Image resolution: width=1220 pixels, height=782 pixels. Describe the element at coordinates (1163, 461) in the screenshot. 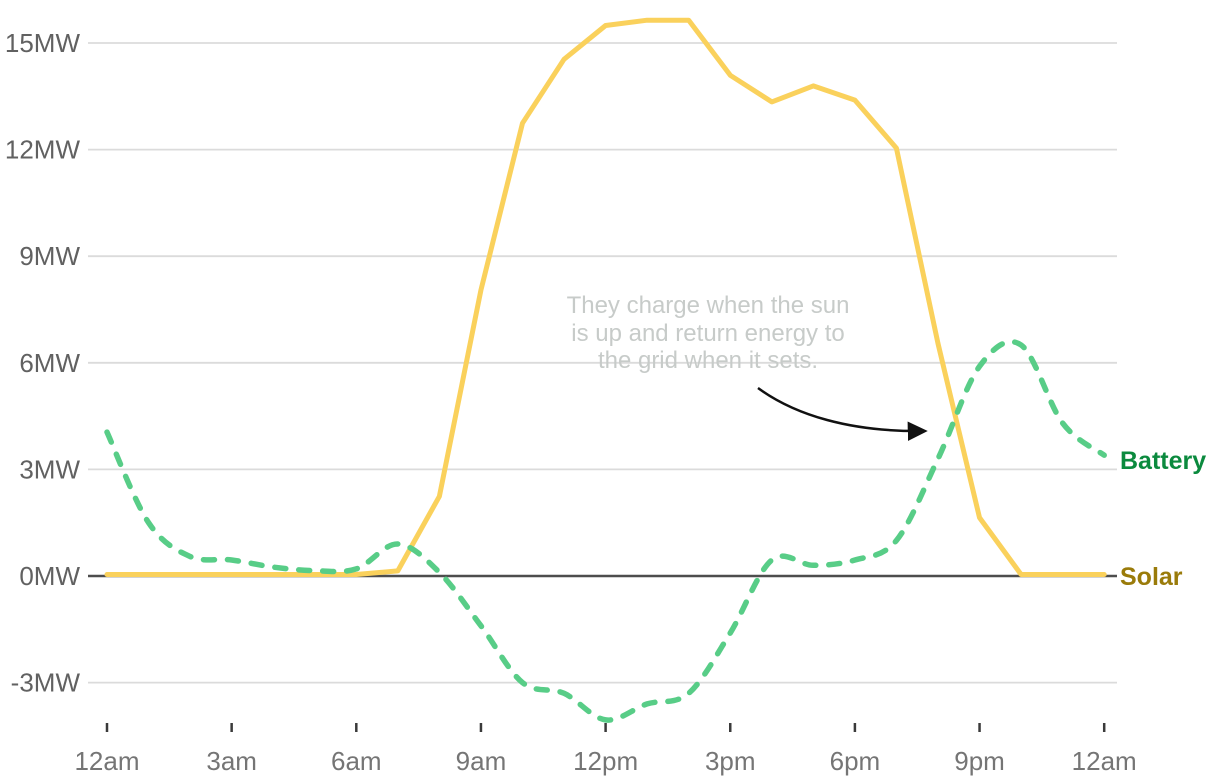

I see `battery-series-label: Battery` at that location.